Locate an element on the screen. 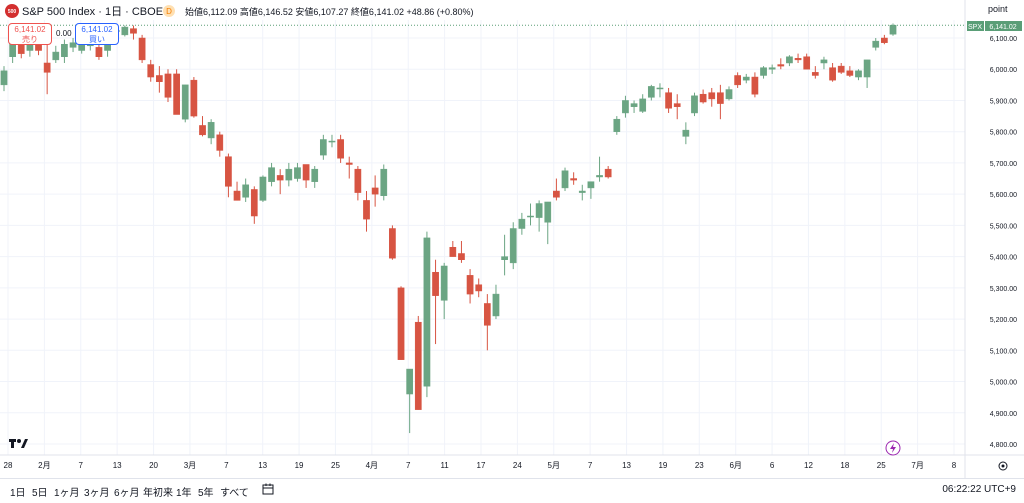  range-1y-button: 1年 is located at coordinates (184, 493).